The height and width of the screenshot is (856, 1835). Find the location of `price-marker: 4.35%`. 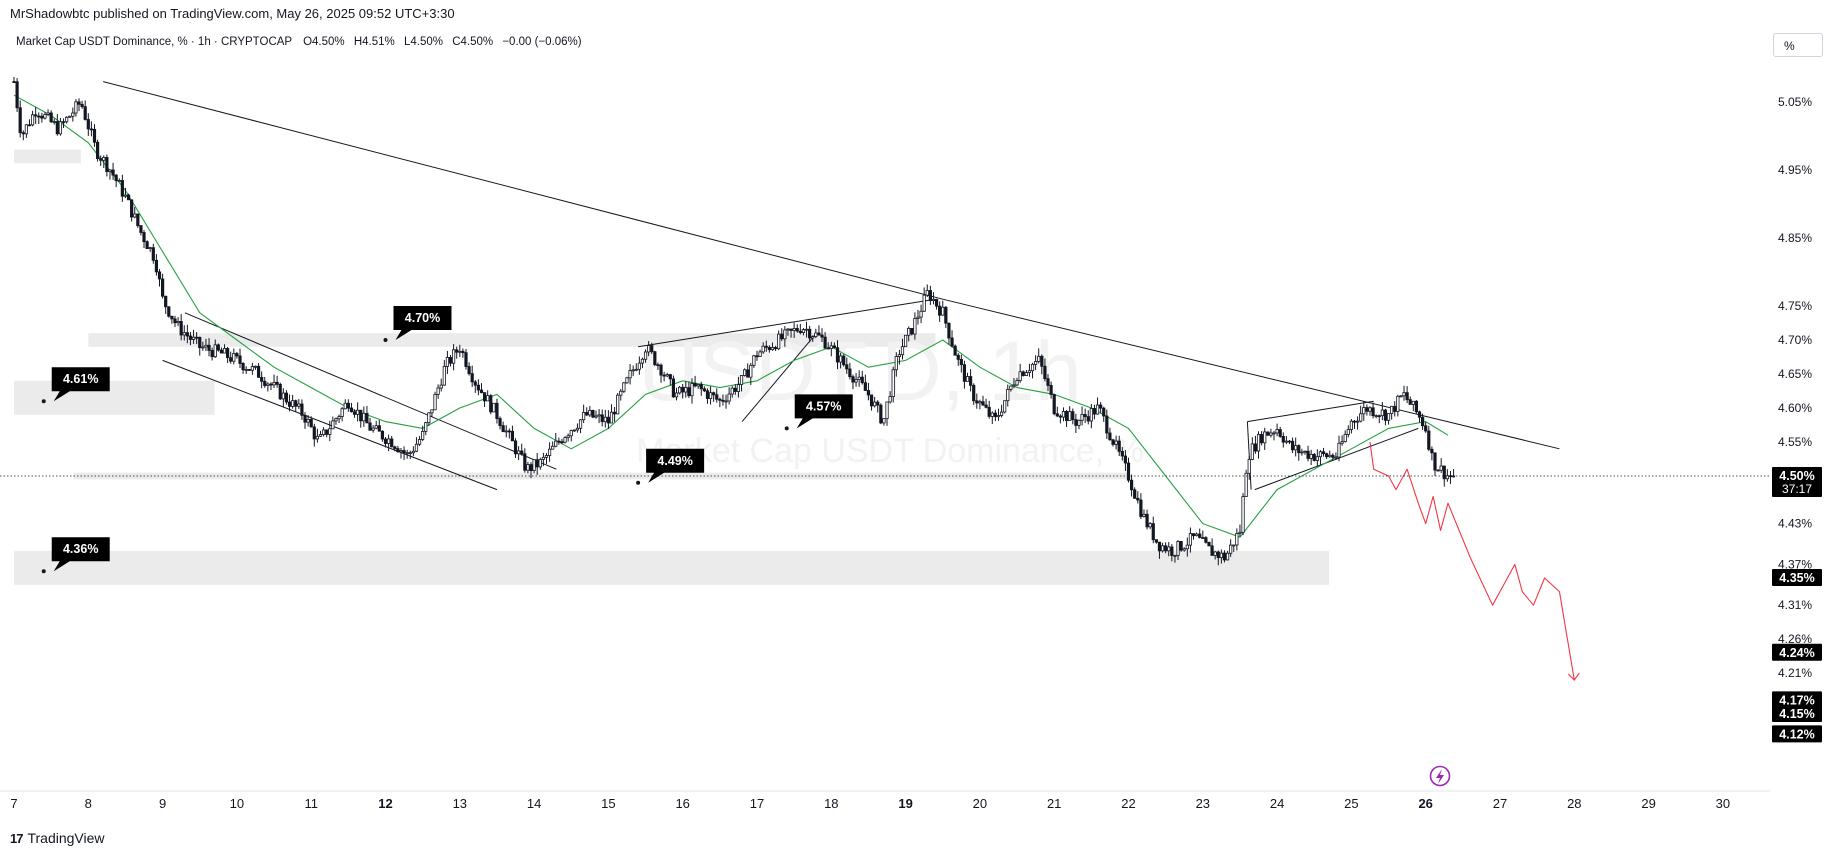

price-marker: 4.35% is located at coordinates (1797, 577).